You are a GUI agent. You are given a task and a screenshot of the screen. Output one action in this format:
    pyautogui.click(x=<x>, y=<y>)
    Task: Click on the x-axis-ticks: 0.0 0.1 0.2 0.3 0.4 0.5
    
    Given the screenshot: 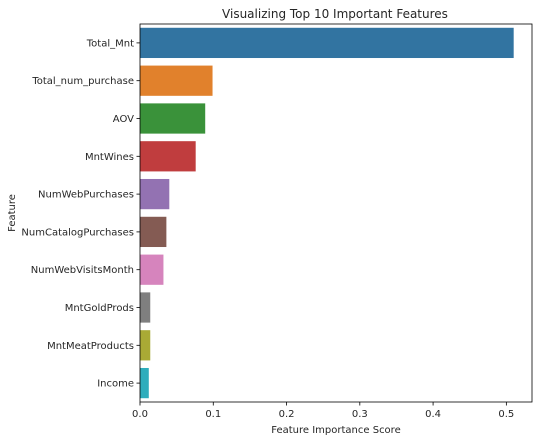 What is the action you would take?
    pyautogui.click(x=323, y=411)
    